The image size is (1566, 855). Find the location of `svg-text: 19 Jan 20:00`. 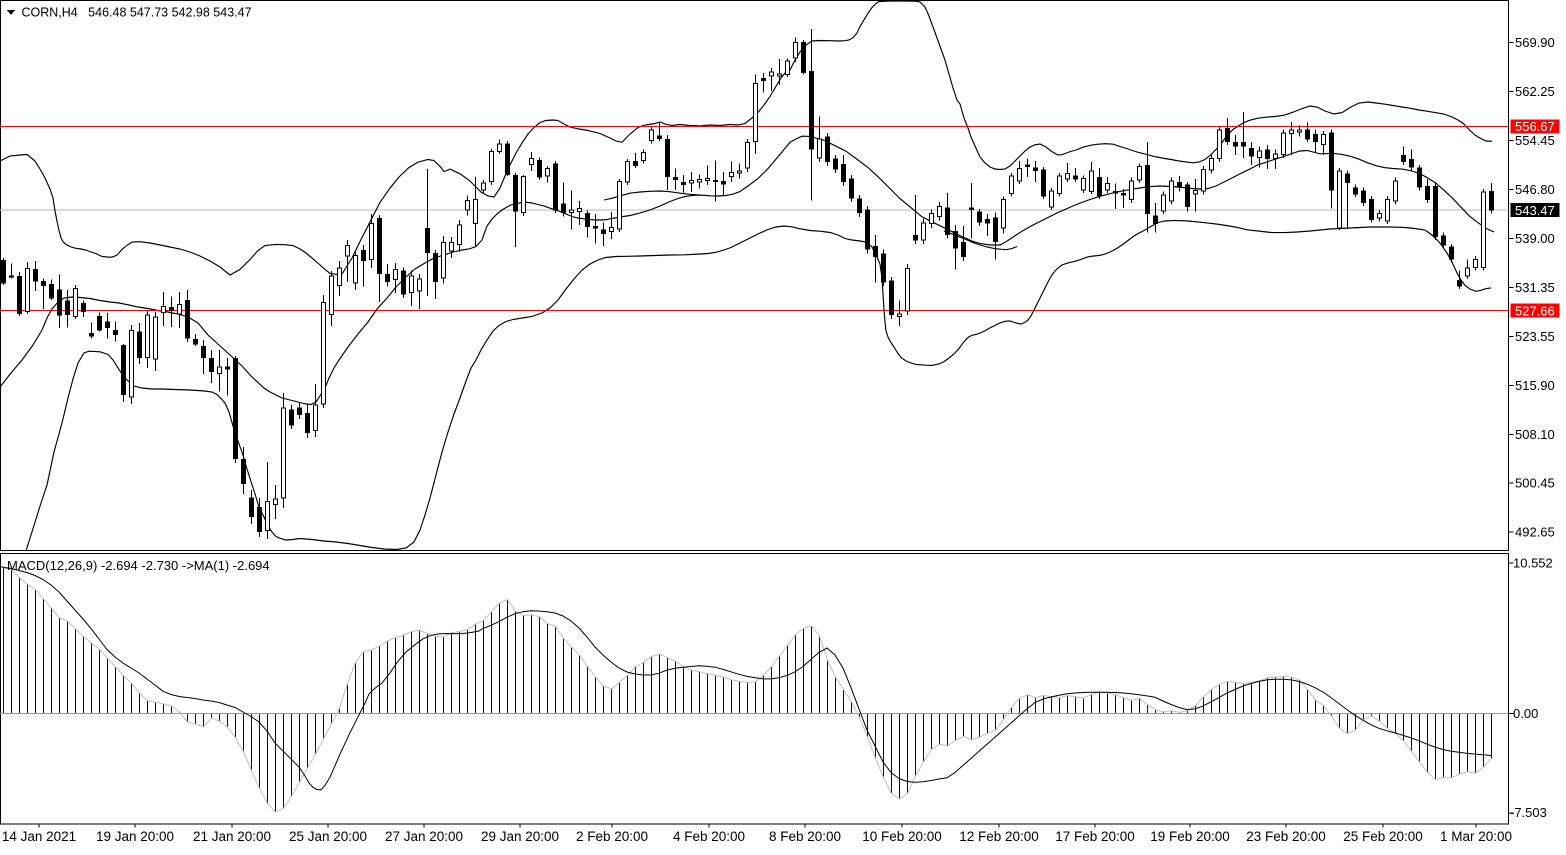

svg-text: 19 Jan 20:00 is located at coordinates (135, 836).